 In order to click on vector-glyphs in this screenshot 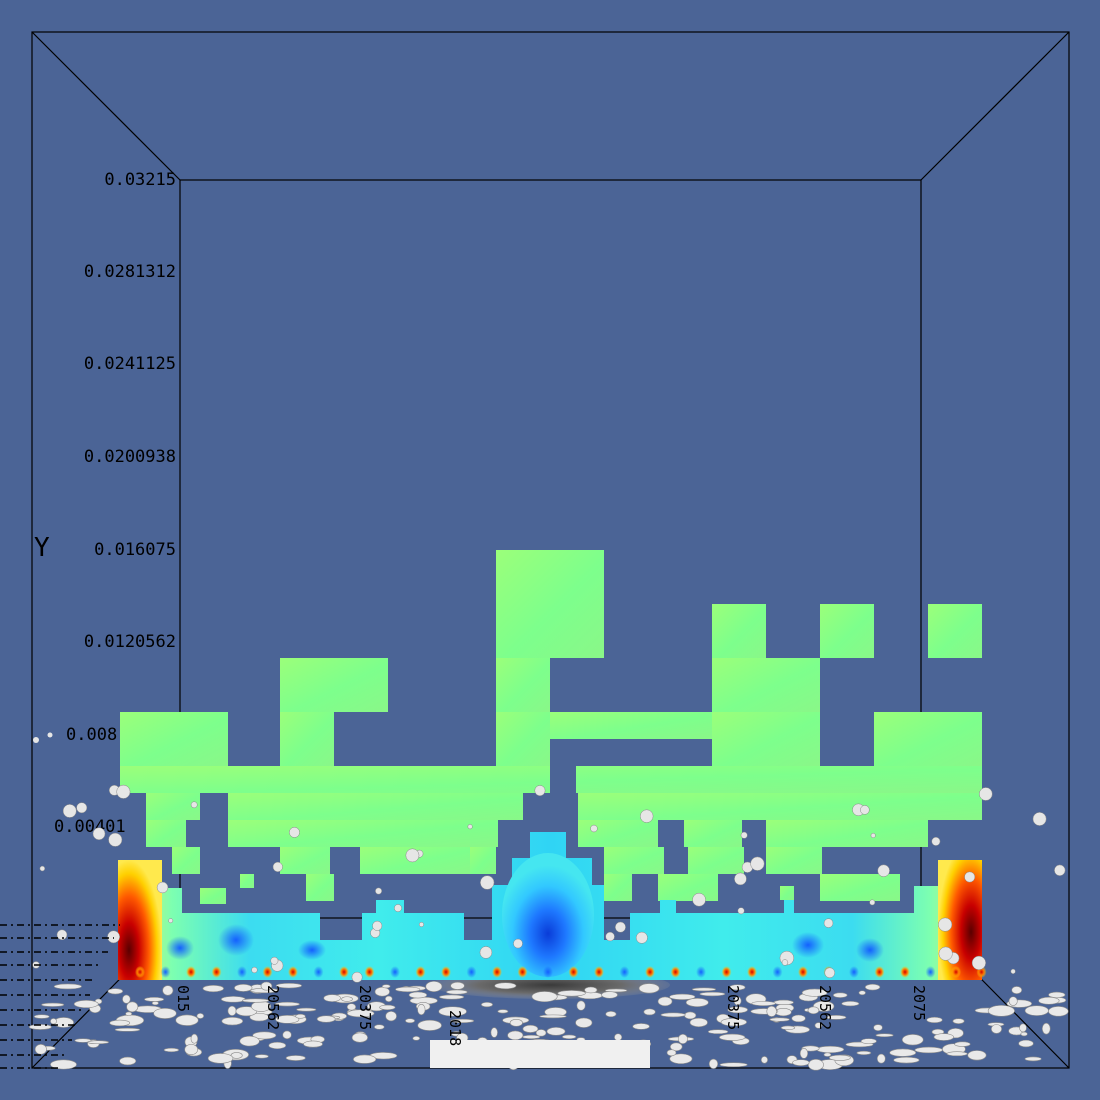, I will do `click(60, 996)`.